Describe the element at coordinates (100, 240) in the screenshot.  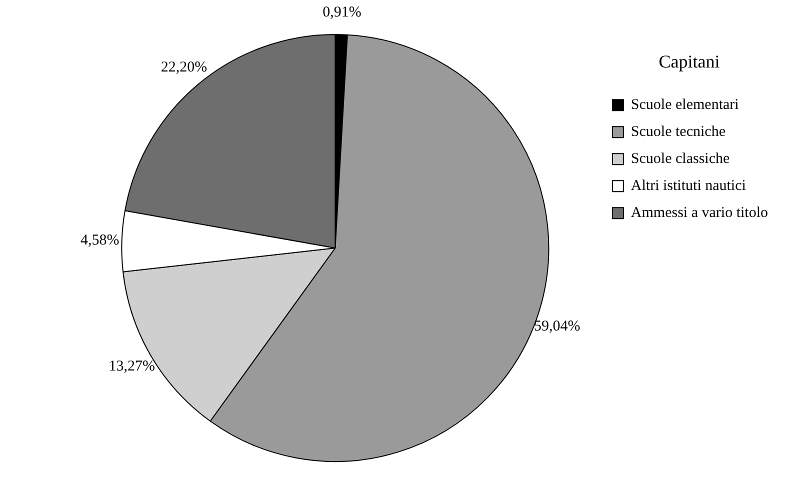
I see `data-label: 4,58%` at that location.